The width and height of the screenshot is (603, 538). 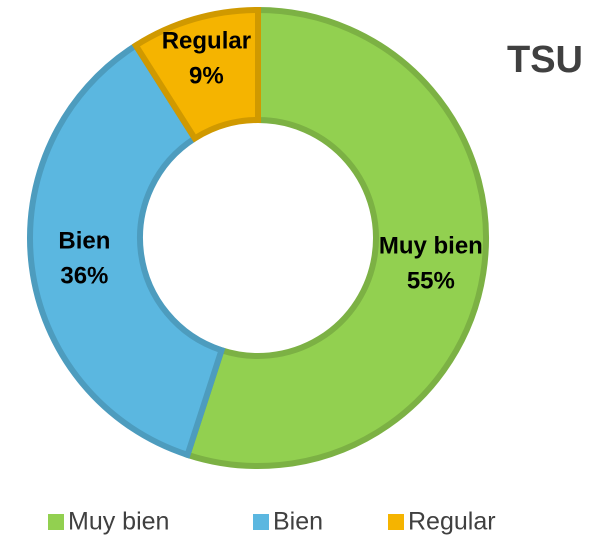 What do you see at coordinates (431, 246) in the screenshot?
I see `data-label-name: Muy bien` at bounding box center [431, 246].